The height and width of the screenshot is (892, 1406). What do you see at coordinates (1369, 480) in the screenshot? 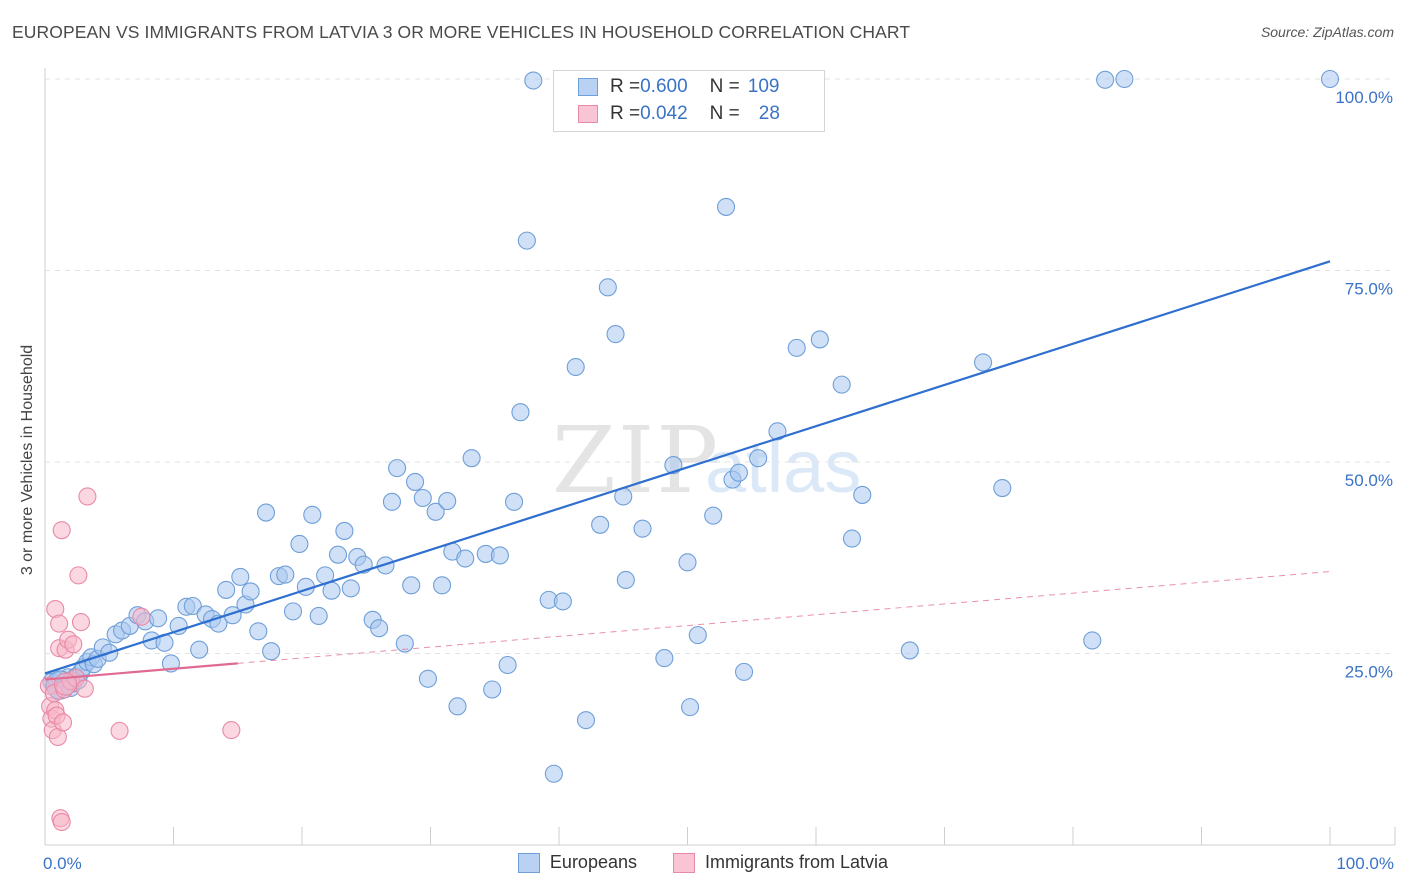
I see `y-tick-label: 50.0%` at bounding box center [1369, 480].